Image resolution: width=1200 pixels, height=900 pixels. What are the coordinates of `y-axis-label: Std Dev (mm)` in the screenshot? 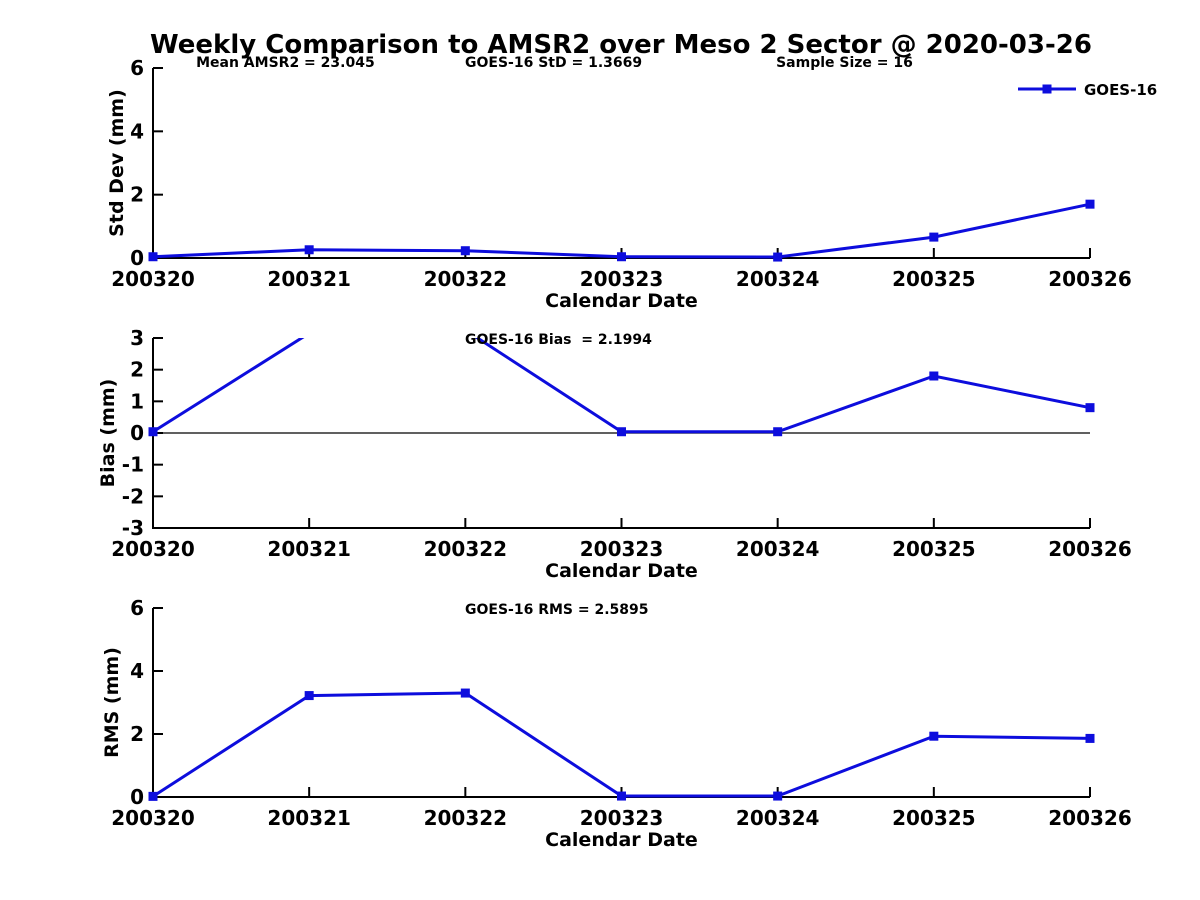 It's located at (117, 163).